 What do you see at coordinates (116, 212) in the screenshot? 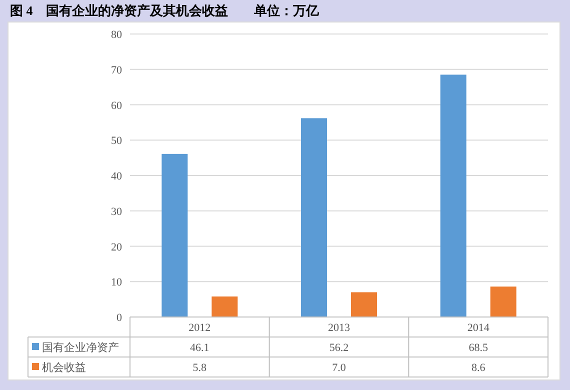
I see `y-tick-label: 30` at bounding box center [116, 212].